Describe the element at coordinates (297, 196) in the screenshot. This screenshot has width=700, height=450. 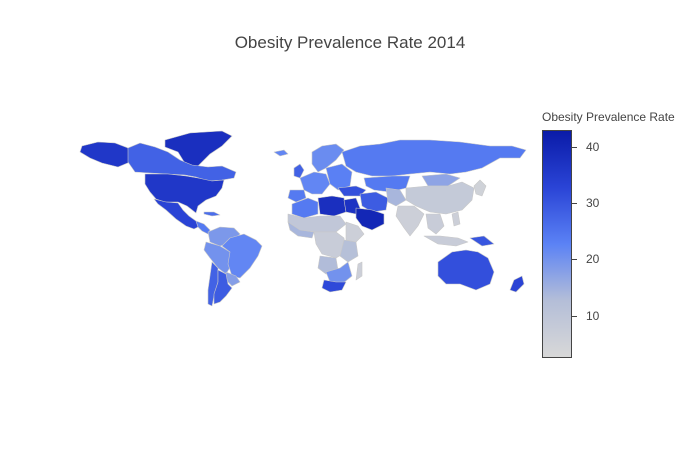
I see `country-iberia` at that location.